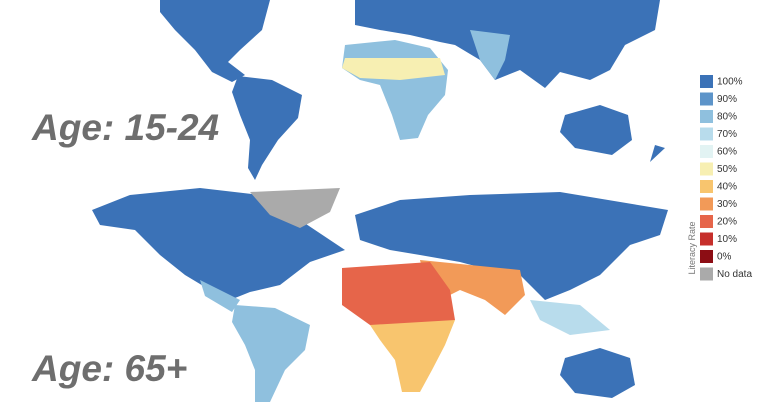 This screenshot has height=402, width=768. I want to click on legend-label: 40%, so click(727, 187).